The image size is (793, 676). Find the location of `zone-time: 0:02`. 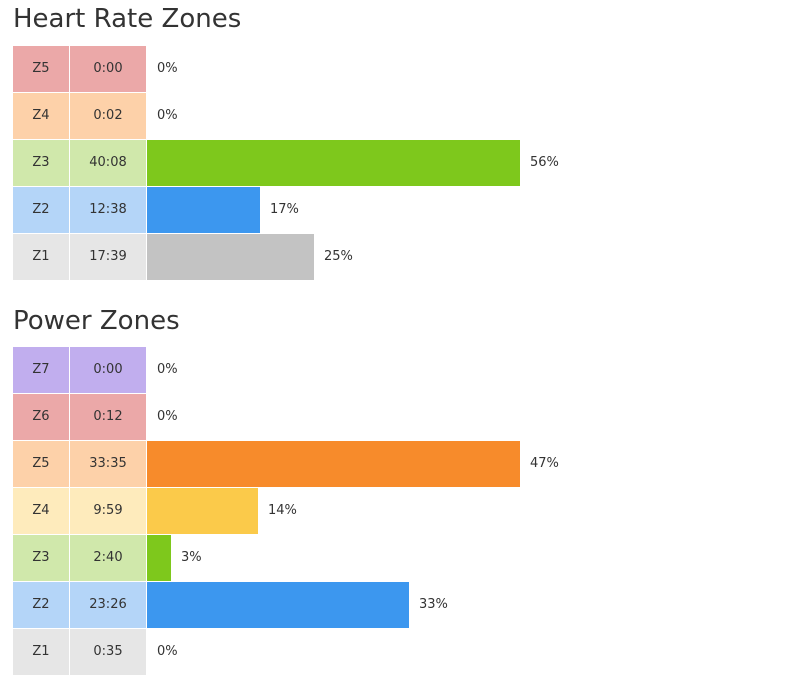

zone-time: 0:02 is located at coordinates (108, 116).